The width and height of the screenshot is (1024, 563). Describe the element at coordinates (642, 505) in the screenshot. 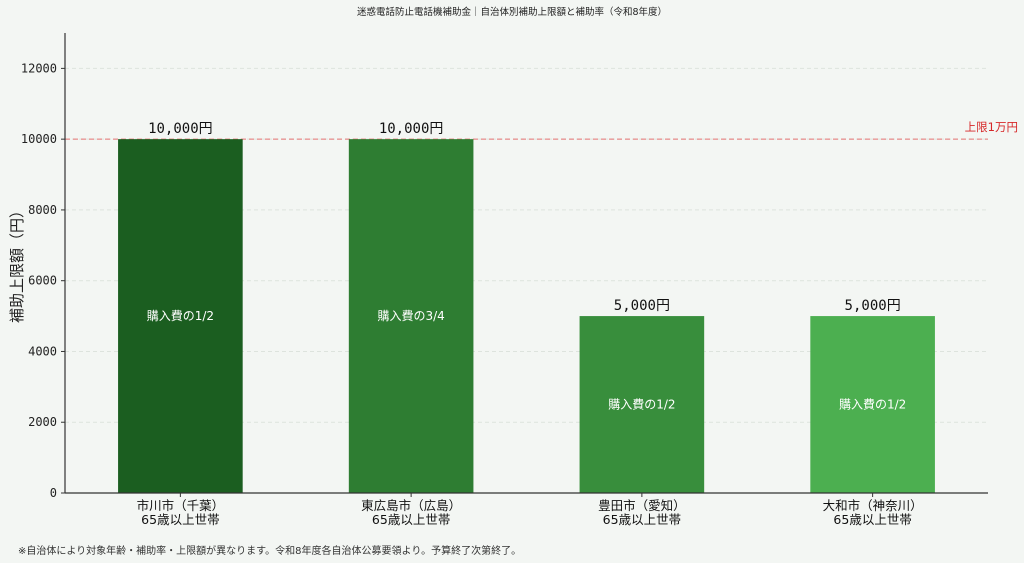

I see `x-tick-label: 豊田市（愛知）` at that location.